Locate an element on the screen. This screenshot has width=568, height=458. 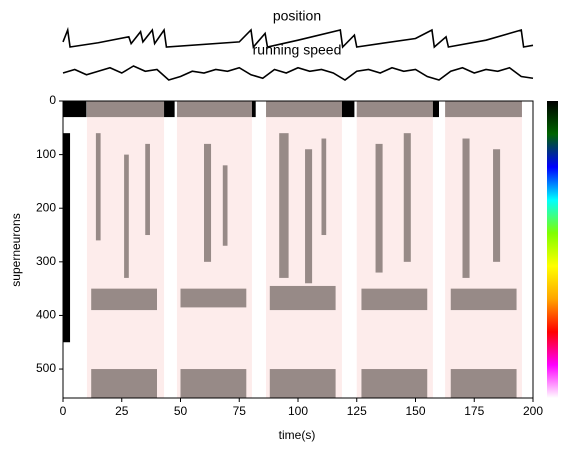
y-axis-label: superneurons is located at coordinates (16, 249).